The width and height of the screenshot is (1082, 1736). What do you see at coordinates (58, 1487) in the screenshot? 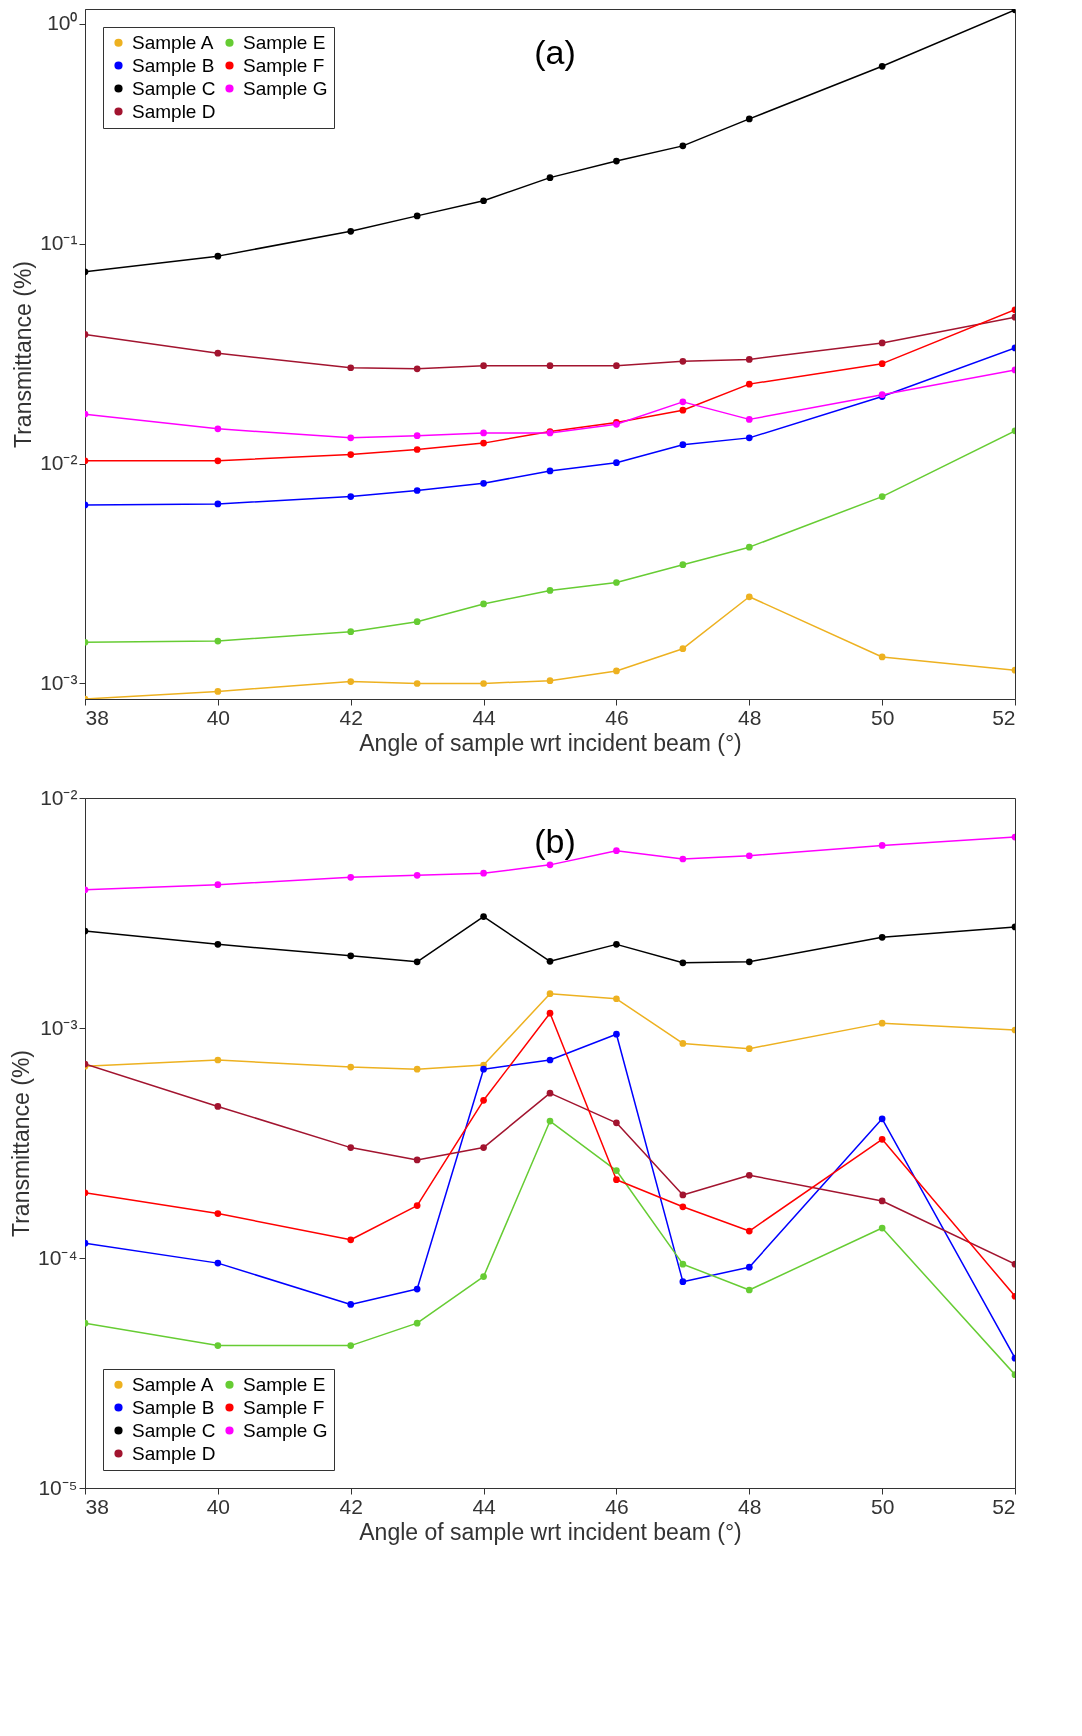
I see `y-tick-label: 10⁻⁵` at bounding box center [58, 1487].